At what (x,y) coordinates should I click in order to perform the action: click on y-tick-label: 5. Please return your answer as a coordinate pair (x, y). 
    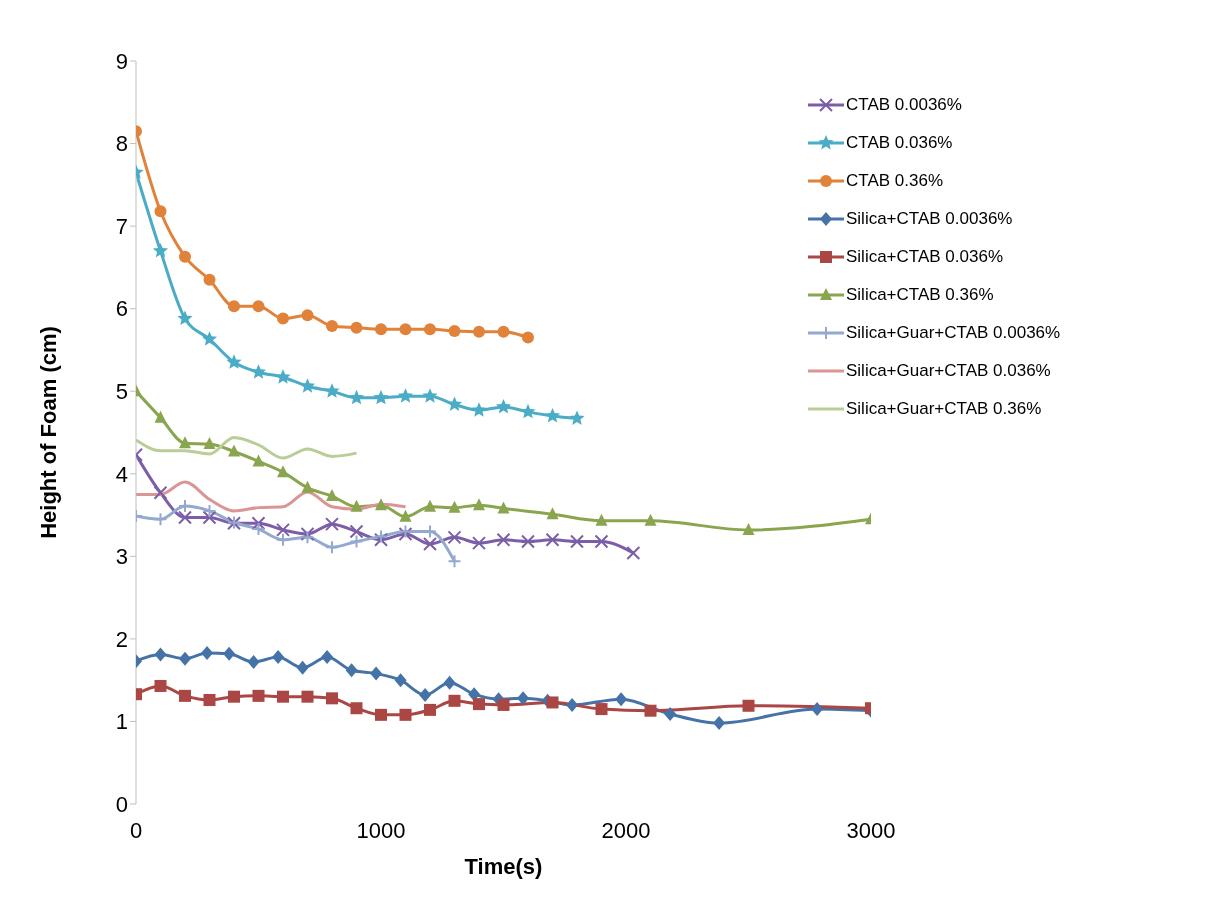
    Looking at the image, I should click on (121, 392).